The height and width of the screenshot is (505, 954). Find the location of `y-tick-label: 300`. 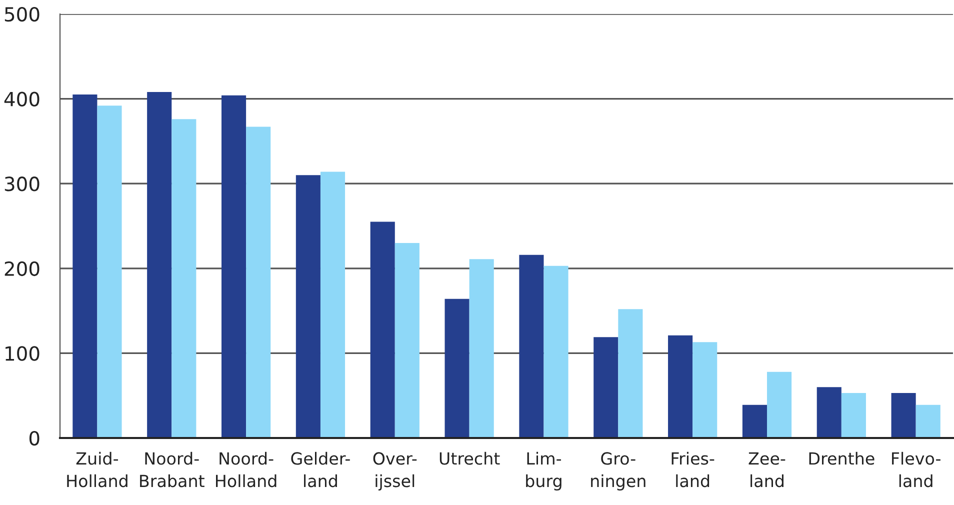

y-tick-label: 300 is located at coordinates (22, 184).